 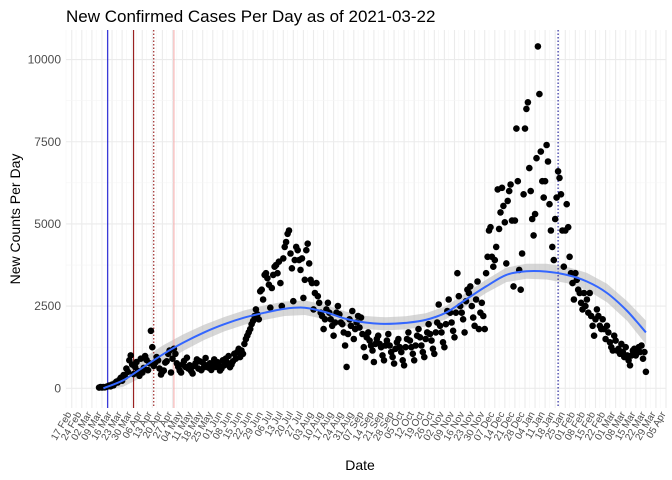 I want to click on y-axis-title: New Counts Per Day, so click(x=15, y=219).